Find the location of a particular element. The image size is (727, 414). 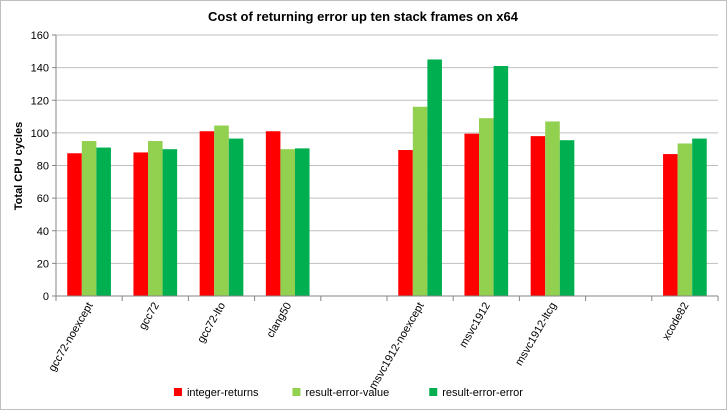

y-tick-label: 20 is located at coordinates (43, 264).